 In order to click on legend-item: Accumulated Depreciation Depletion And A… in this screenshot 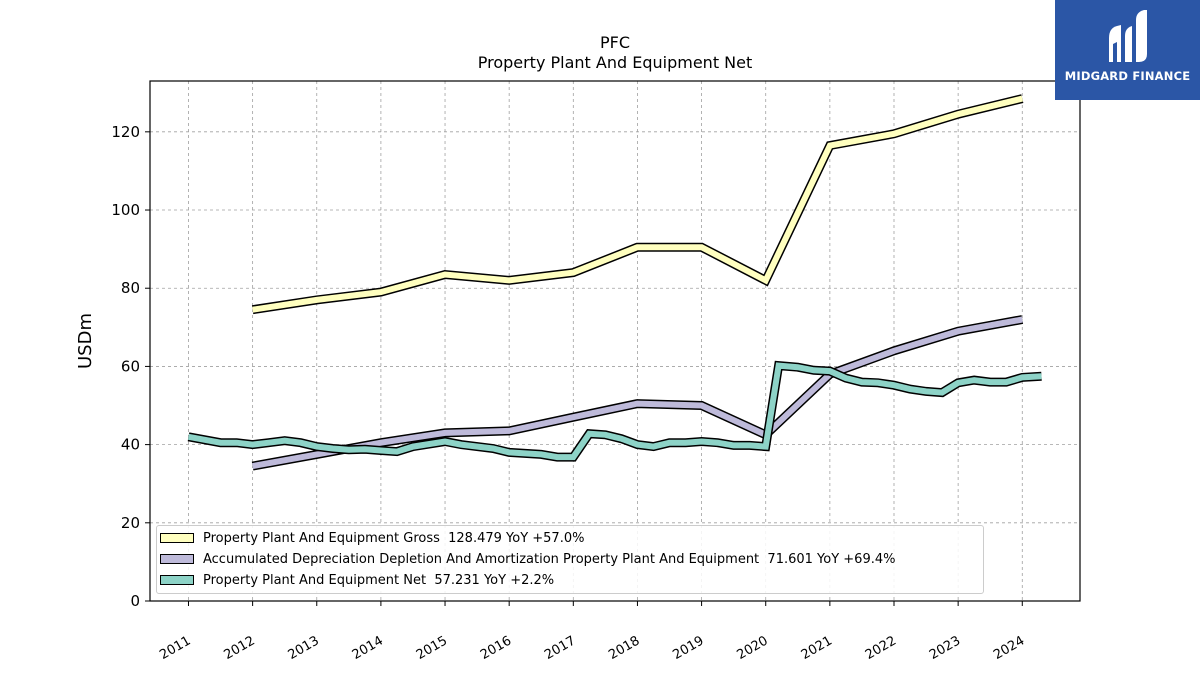, I will do `click(527, 559)`.